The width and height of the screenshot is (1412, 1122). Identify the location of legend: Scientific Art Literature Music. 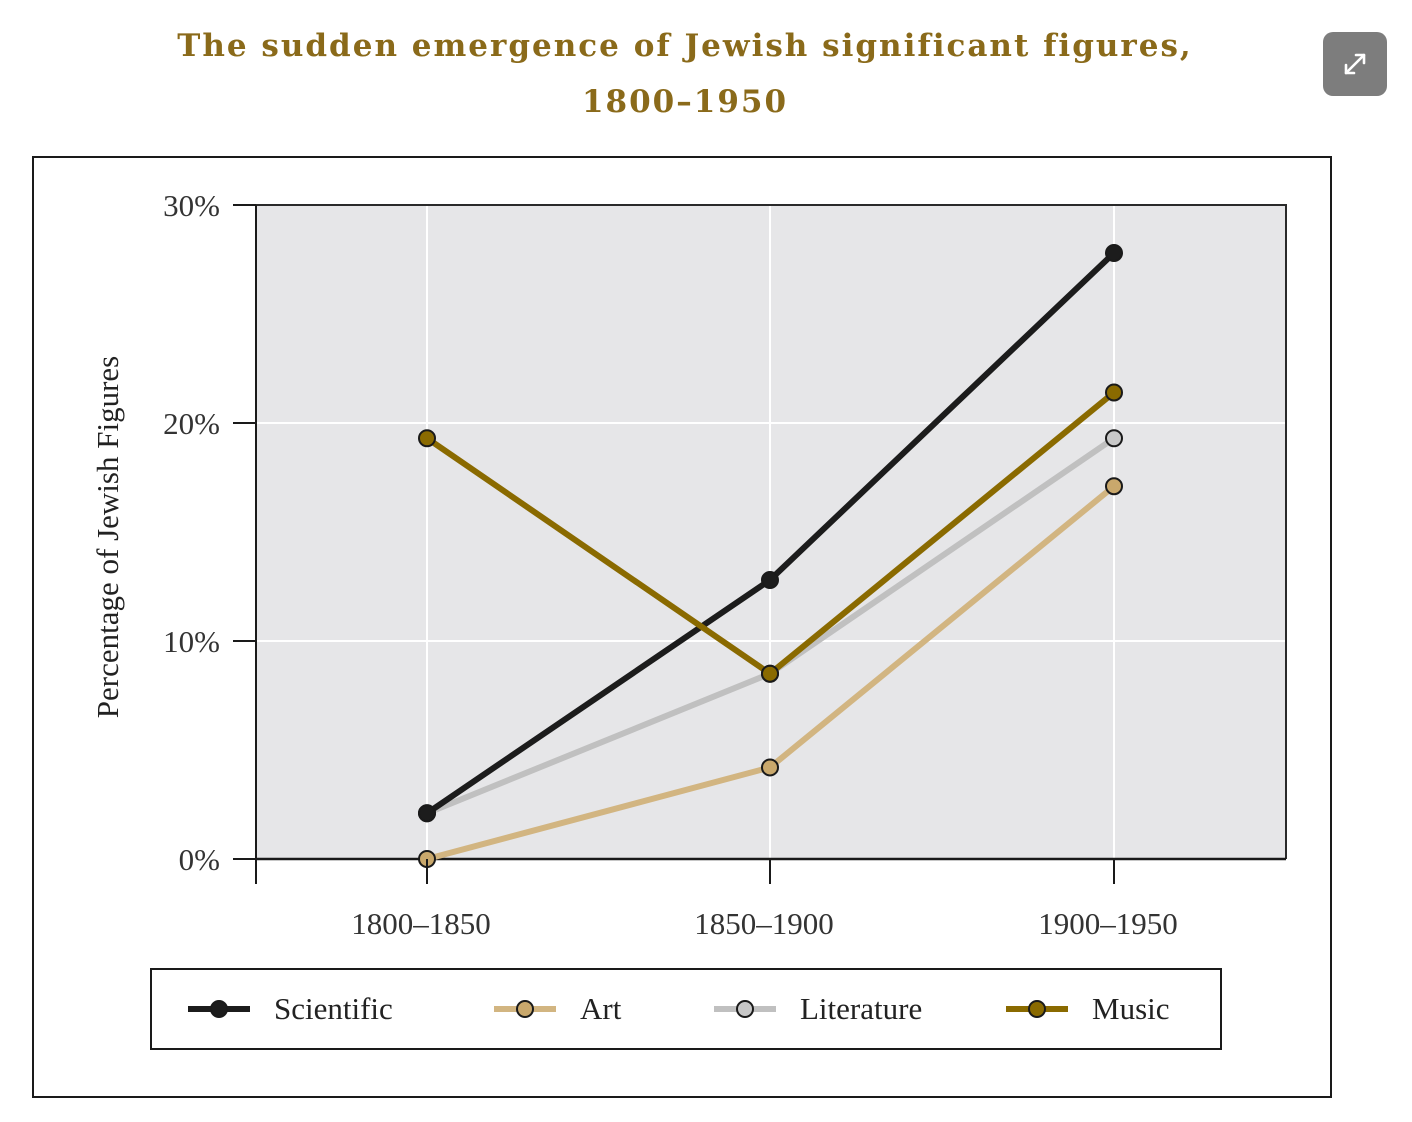
(686, 1009).